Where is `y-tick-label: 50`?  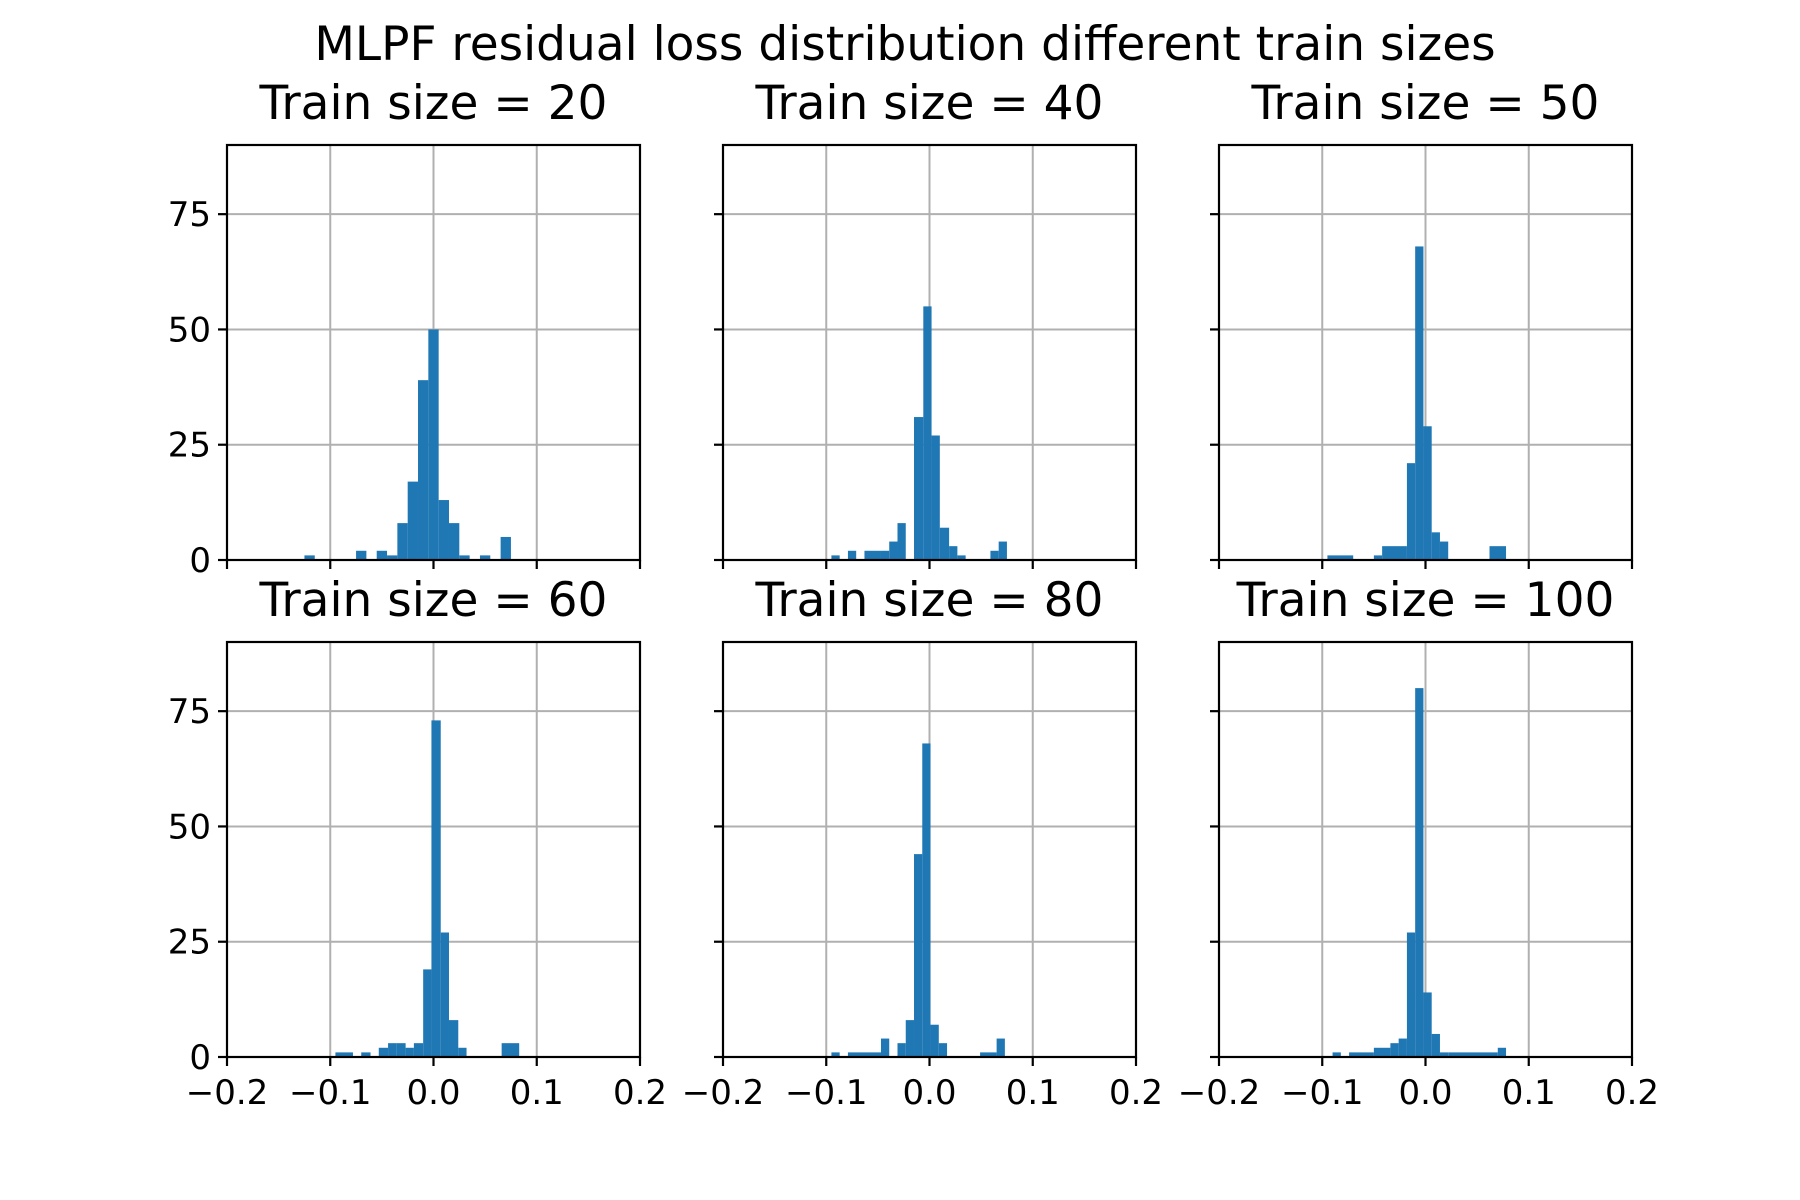
y-tick-label: 50 is located at coordinates (189, 330).